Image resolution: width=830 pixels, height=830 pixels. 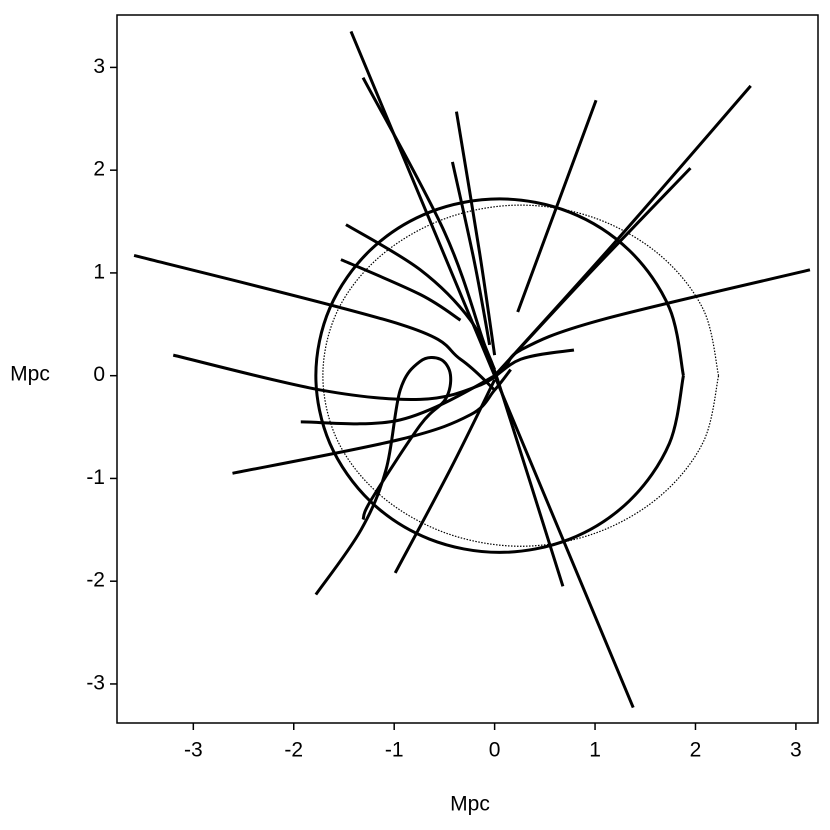 What do you see at coordinates (95, 477) in the screenshot?
I see `y-tick-label: -1` at bounding box center [95, 477].